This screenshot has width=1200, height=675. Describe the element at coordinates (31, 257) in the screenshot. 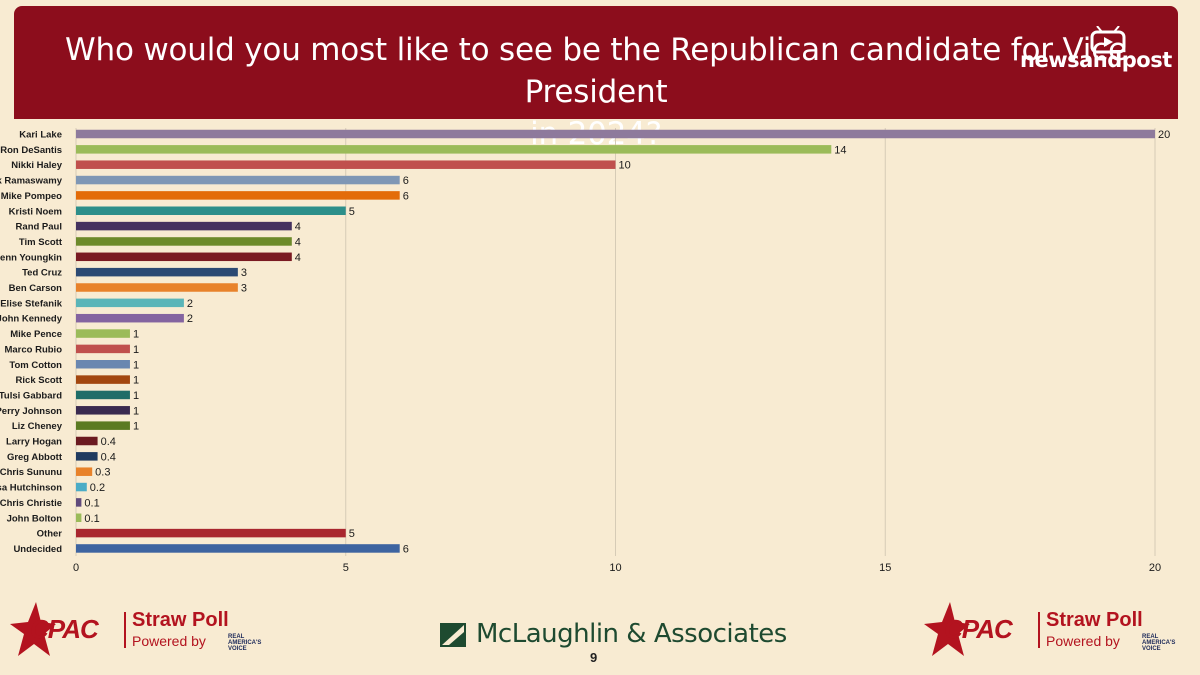

I see `category-label: Glenn Youngkin` at that location.